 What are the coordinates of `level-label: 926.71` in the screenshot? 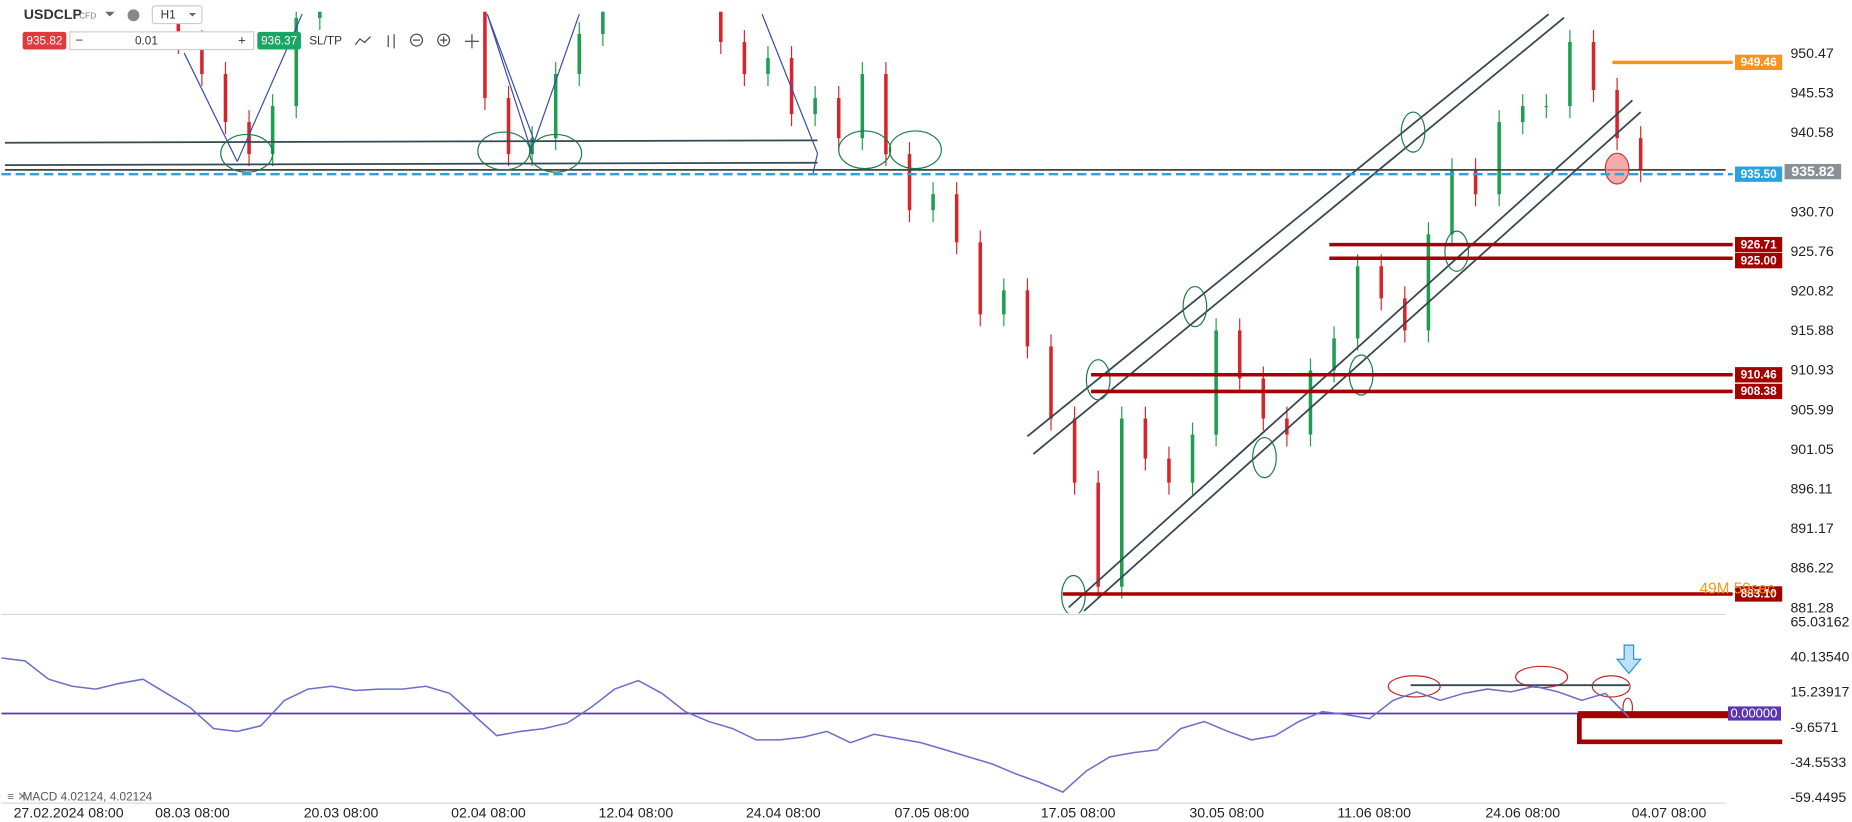 It's located at (1759, 244).